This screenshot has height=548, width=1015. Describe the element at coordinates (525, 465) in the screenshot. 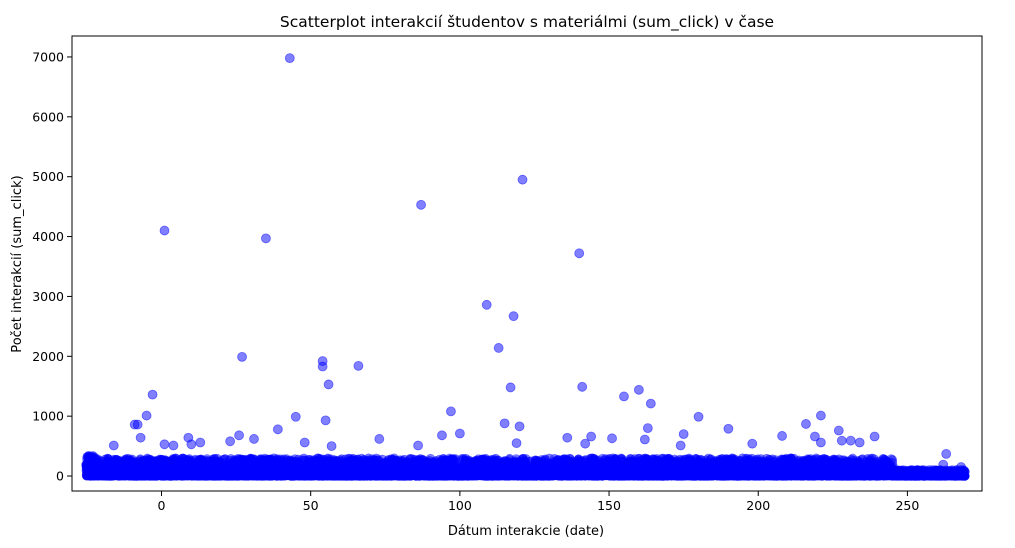

I see `dense-band-points` at that location.